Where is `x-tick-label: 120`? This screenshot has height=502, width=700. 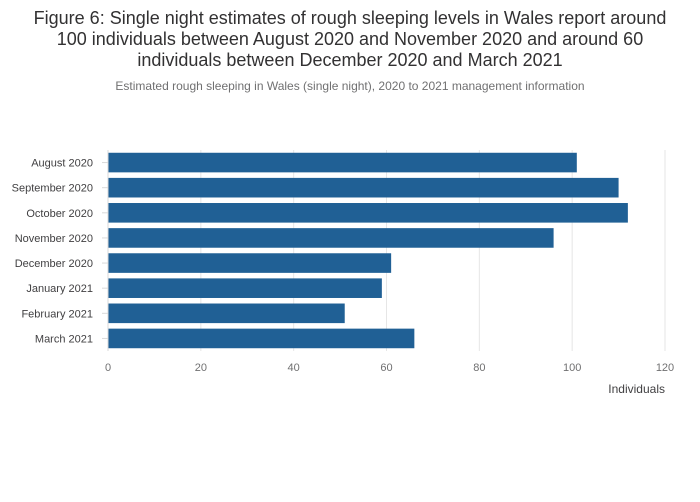 x-tick-label: 120 is located at coordinates (665, 368).